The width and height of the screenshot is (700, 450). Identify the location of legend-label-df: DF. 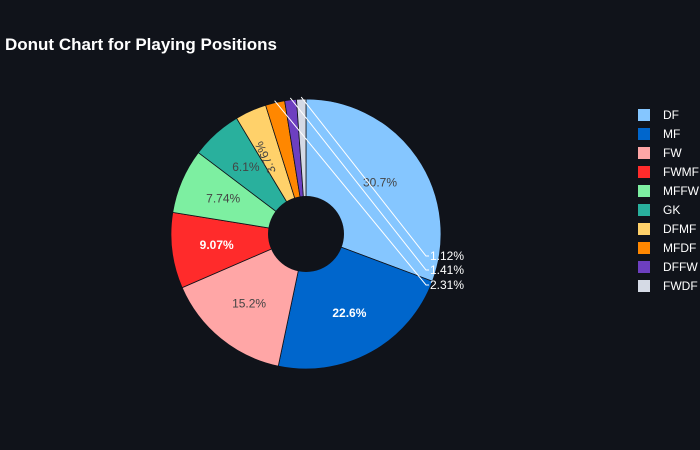
(671, 115).